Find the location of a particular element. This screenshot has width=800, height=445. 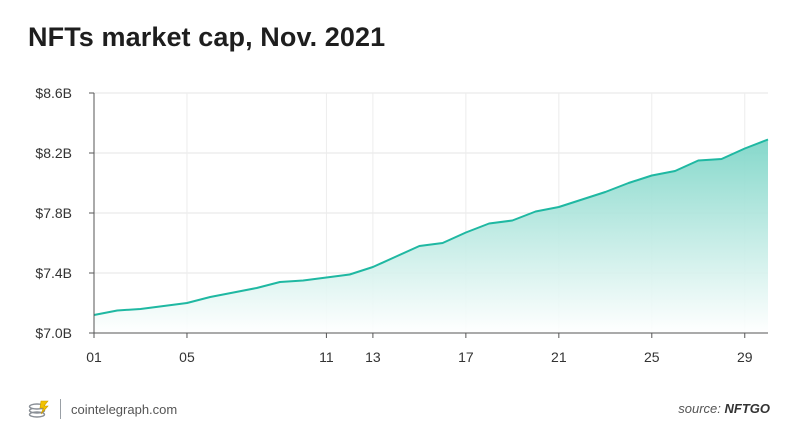

source-prefix: source: is located at coordinates (701, 408).